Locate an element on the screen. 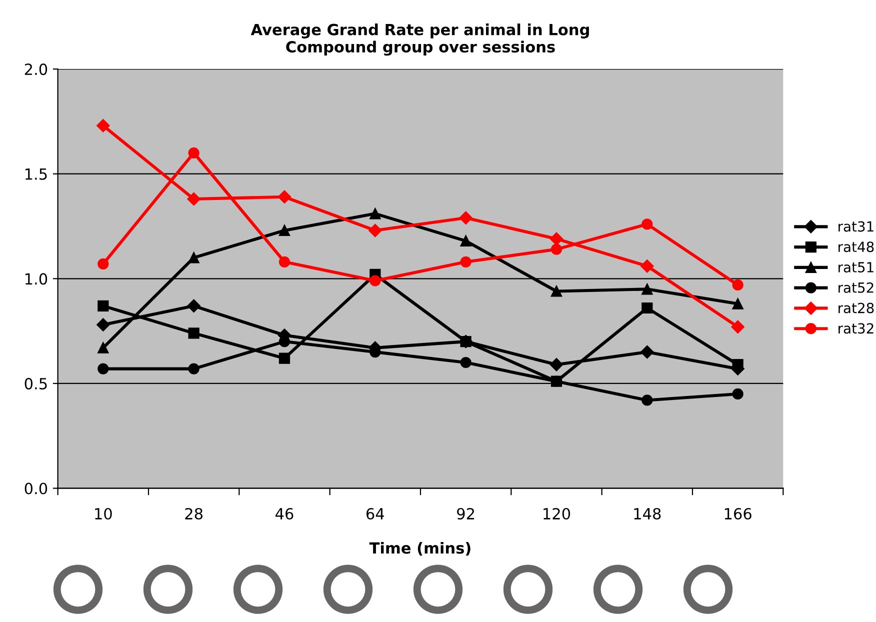 Image resolution: width=876 pixels, height=622 pixels. legend-label: rat31 is located at coordinates (856, 226).